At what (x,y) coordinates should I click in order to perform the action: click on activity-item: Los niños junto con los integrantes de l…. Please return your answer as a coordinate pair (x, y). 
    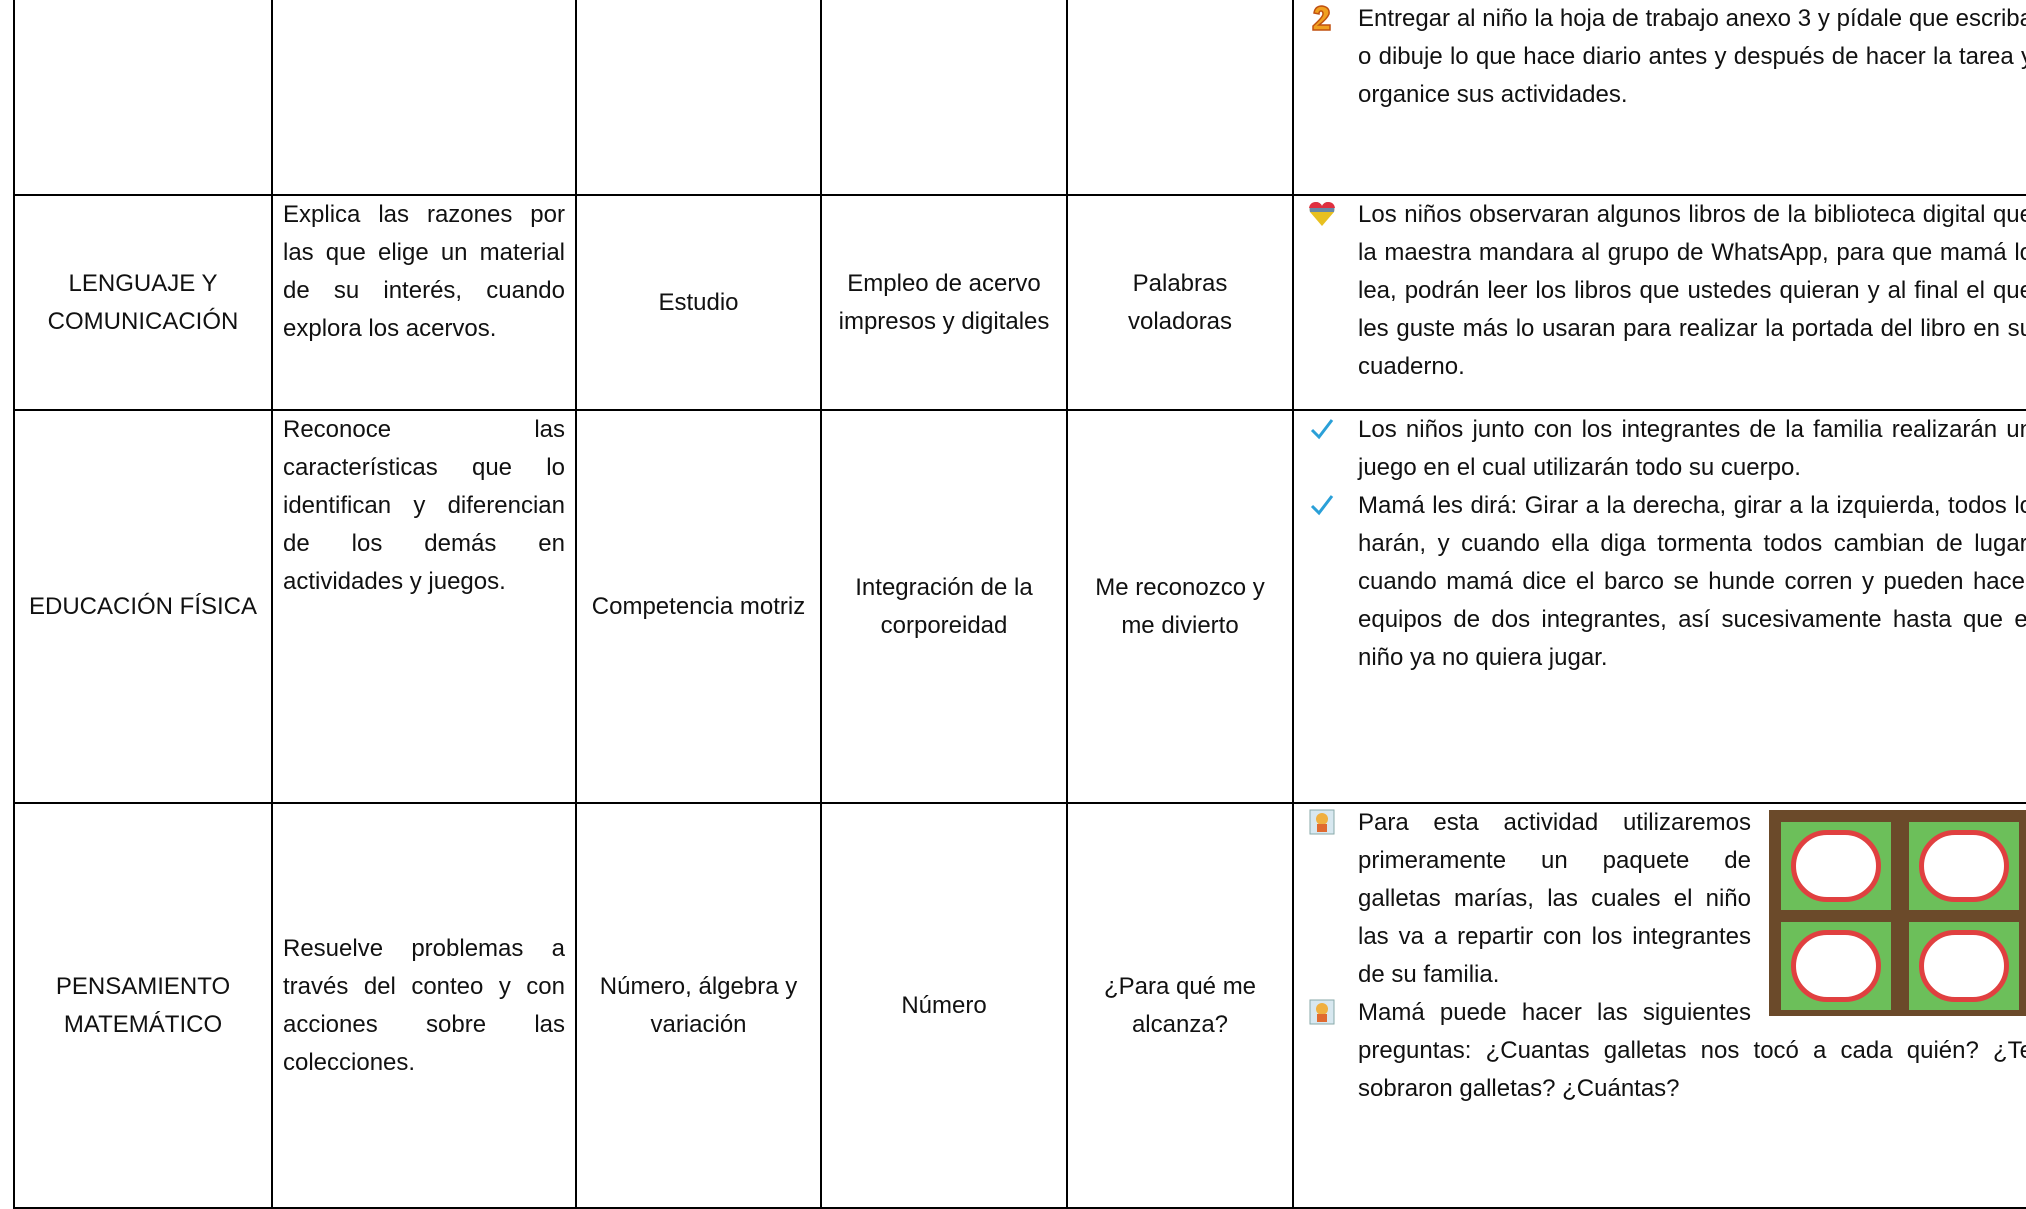
    Looking at the image, I should click on (1667, 449).